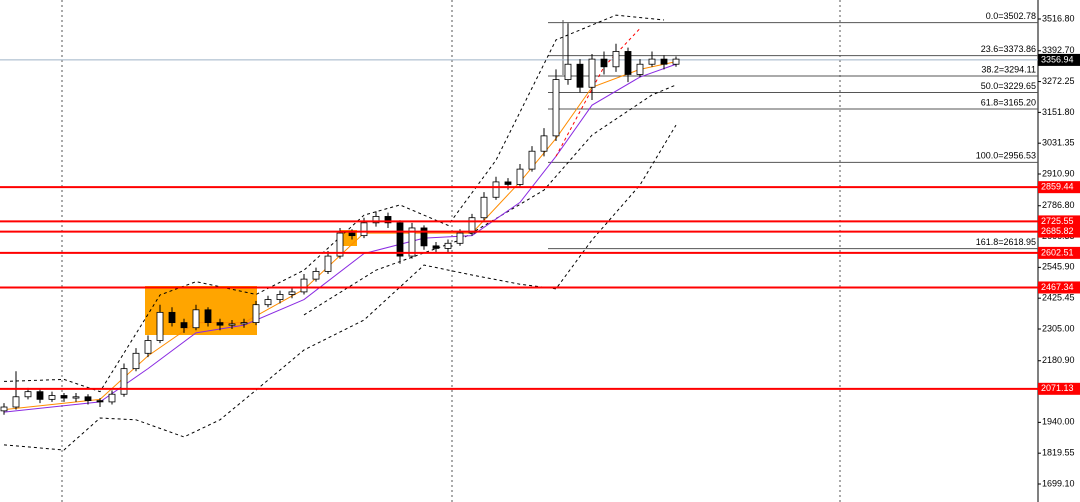 Image resolution: width=1080 pixels, height=502 pixels. I want to click on y-tick-label: 3031.35, so click(1058, 143).